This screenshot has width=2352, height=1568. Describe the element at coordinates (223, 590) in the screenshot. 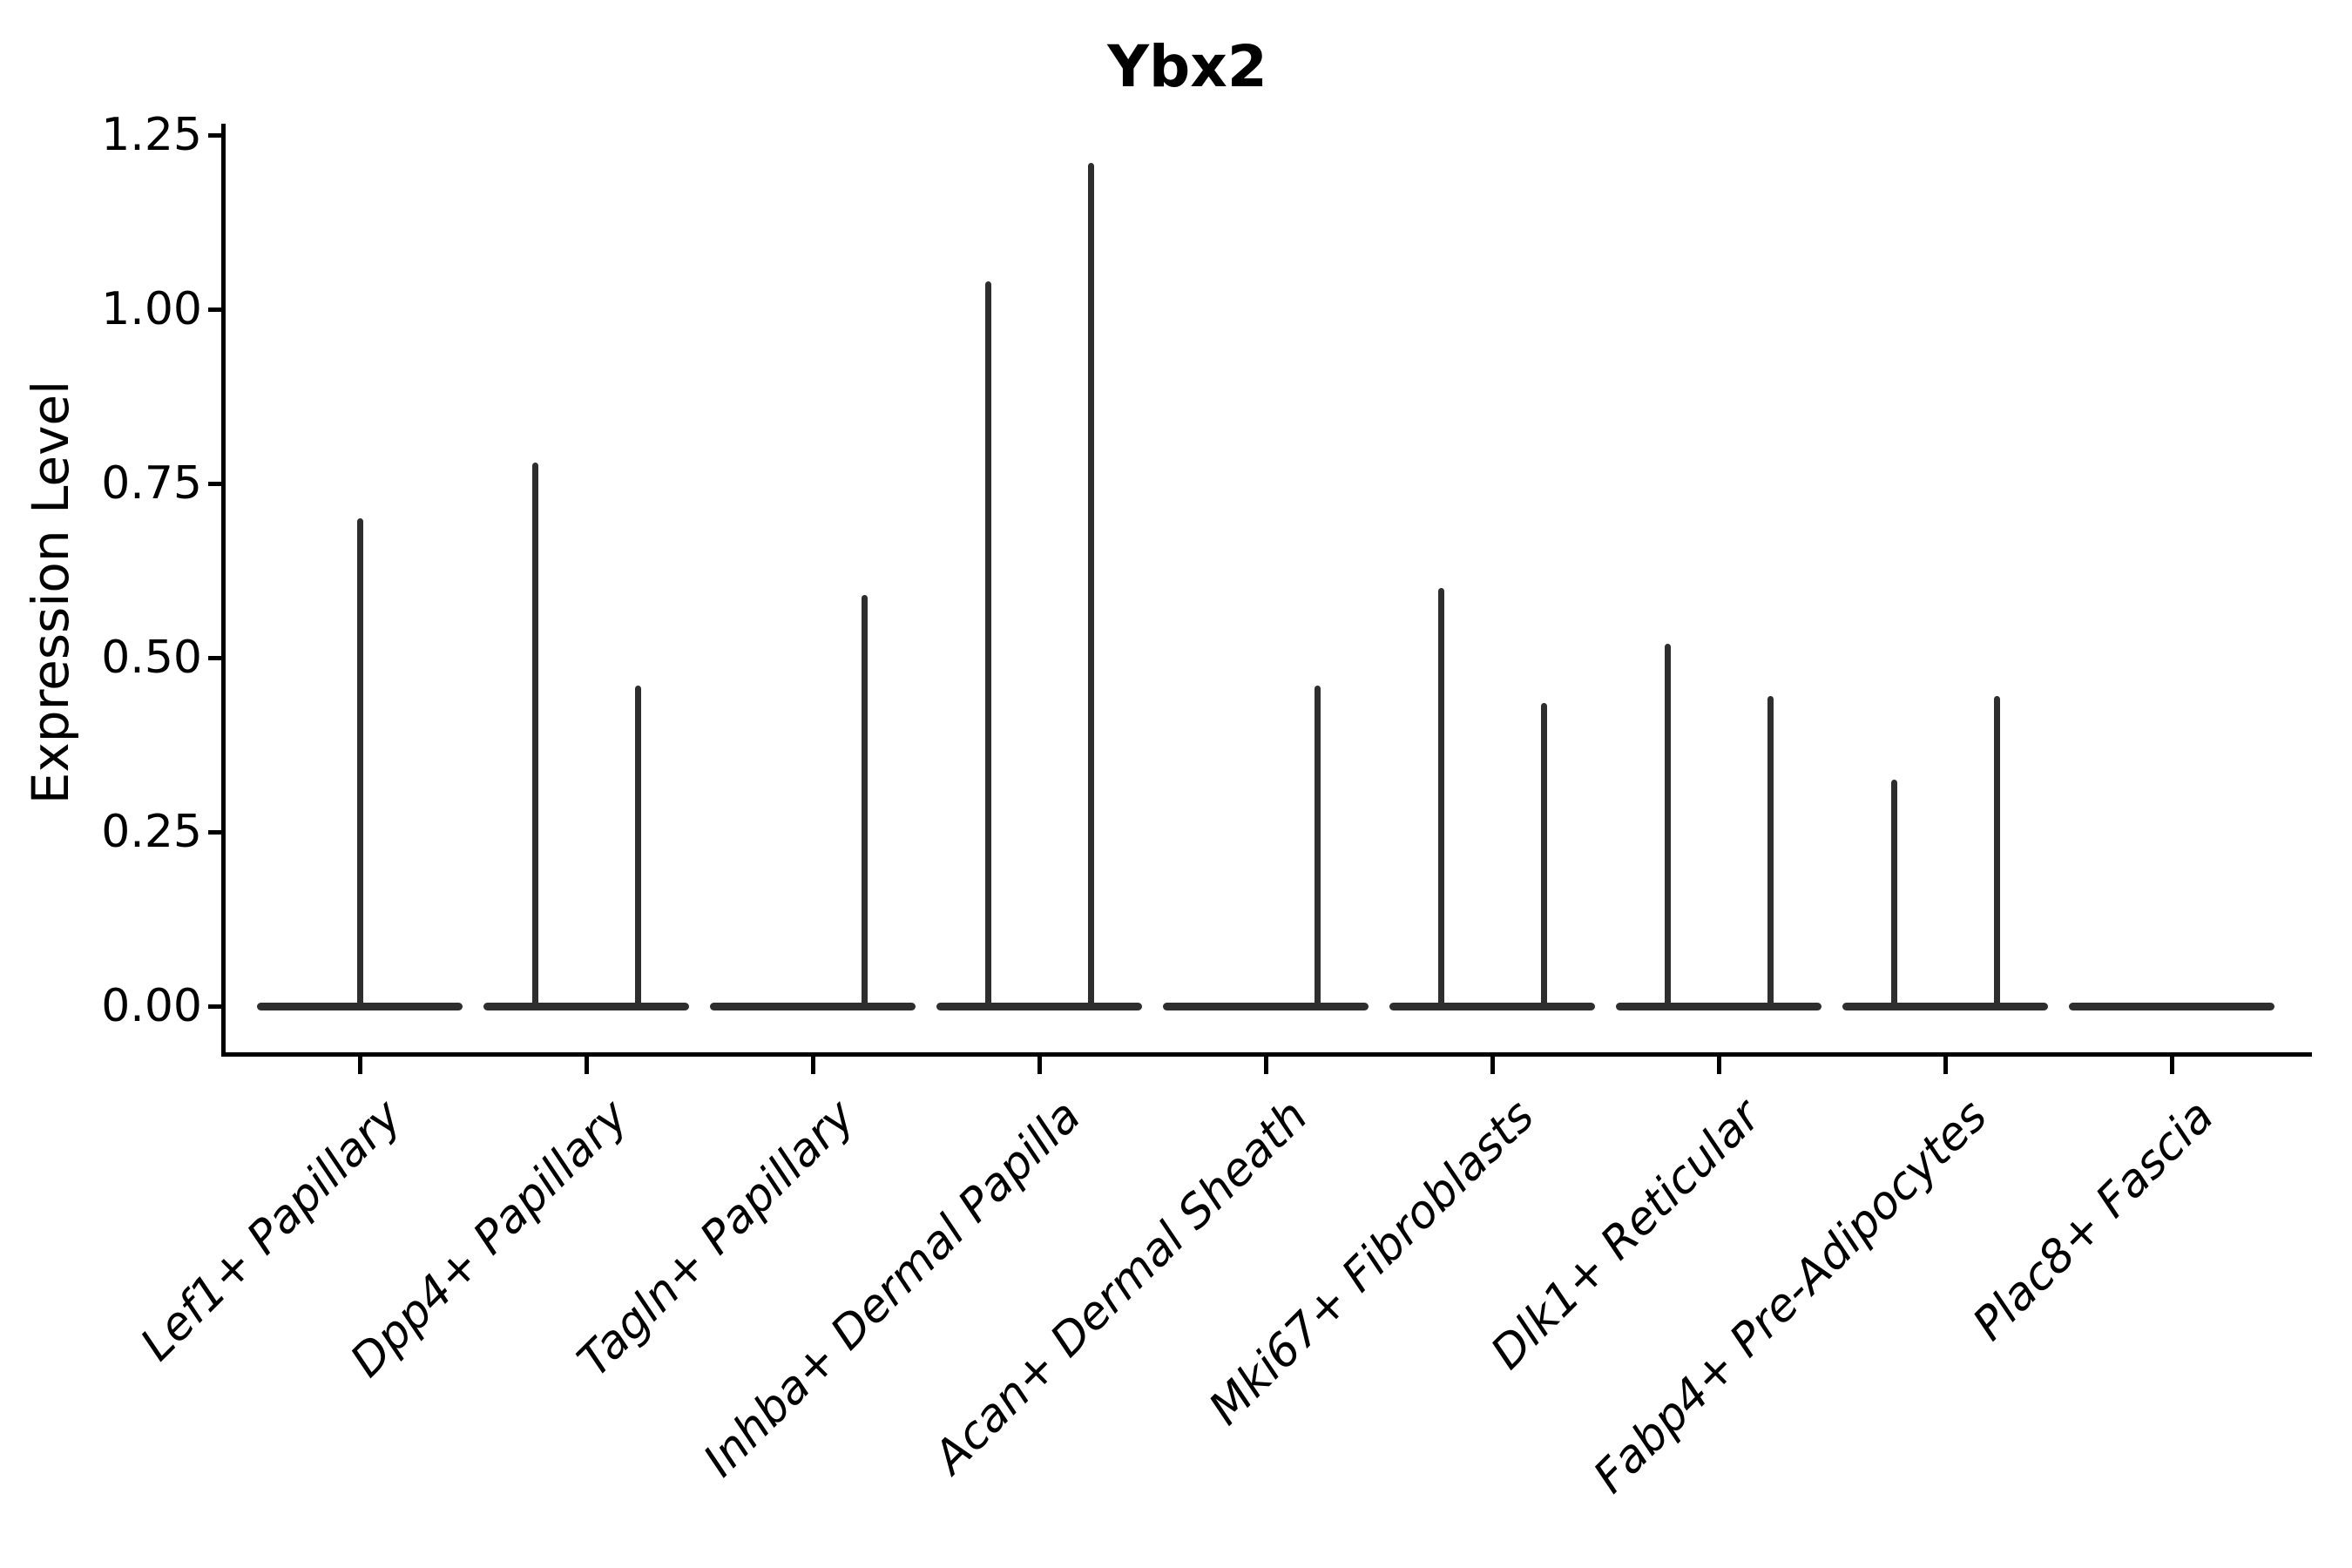

I see `y-axis-spine` at that location.